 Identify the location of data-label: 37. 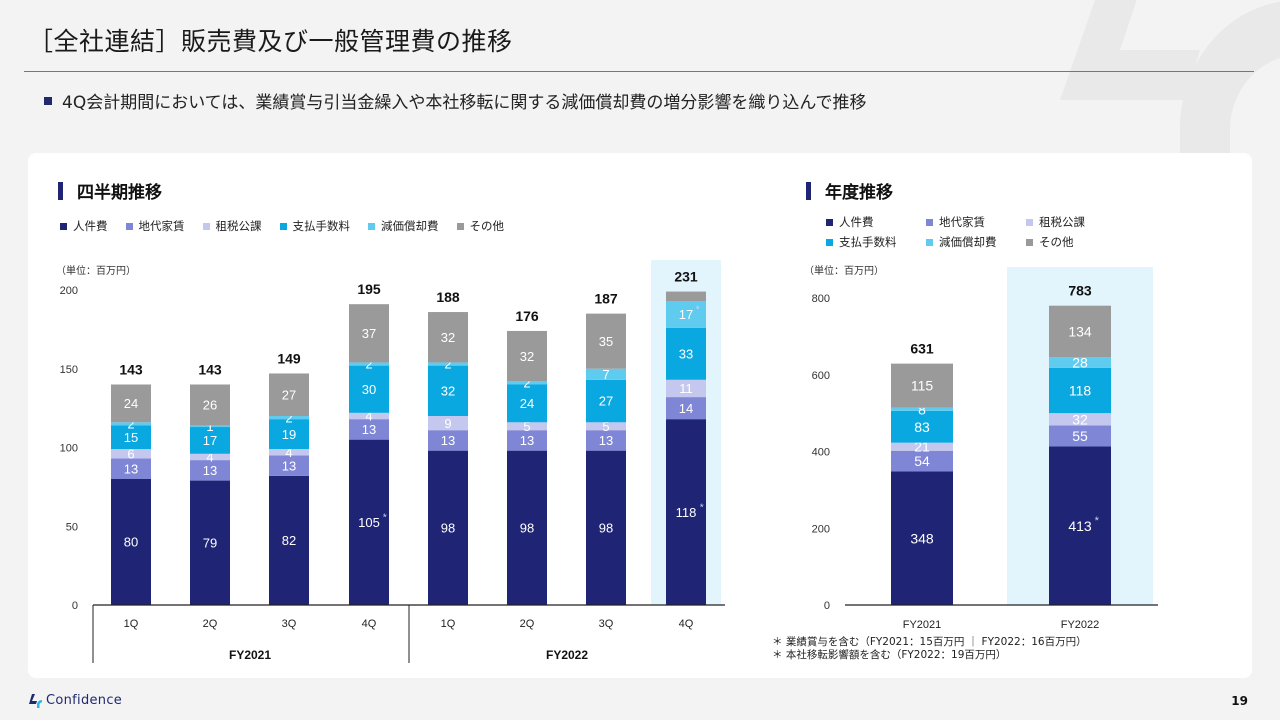
(369, 333).